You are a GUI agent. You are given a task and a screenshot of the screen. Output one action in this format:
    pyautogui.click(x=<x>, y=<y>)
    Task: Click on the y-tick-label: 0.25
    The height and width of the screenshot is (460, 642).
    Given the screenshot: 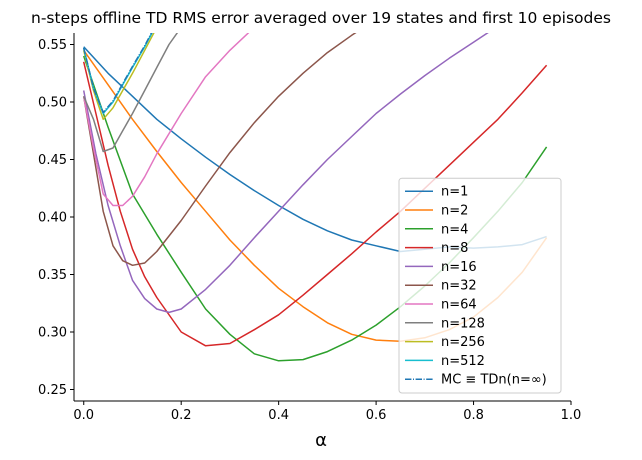 What is the action you would take?
    pyautogui.click(x=52, y=390)
    